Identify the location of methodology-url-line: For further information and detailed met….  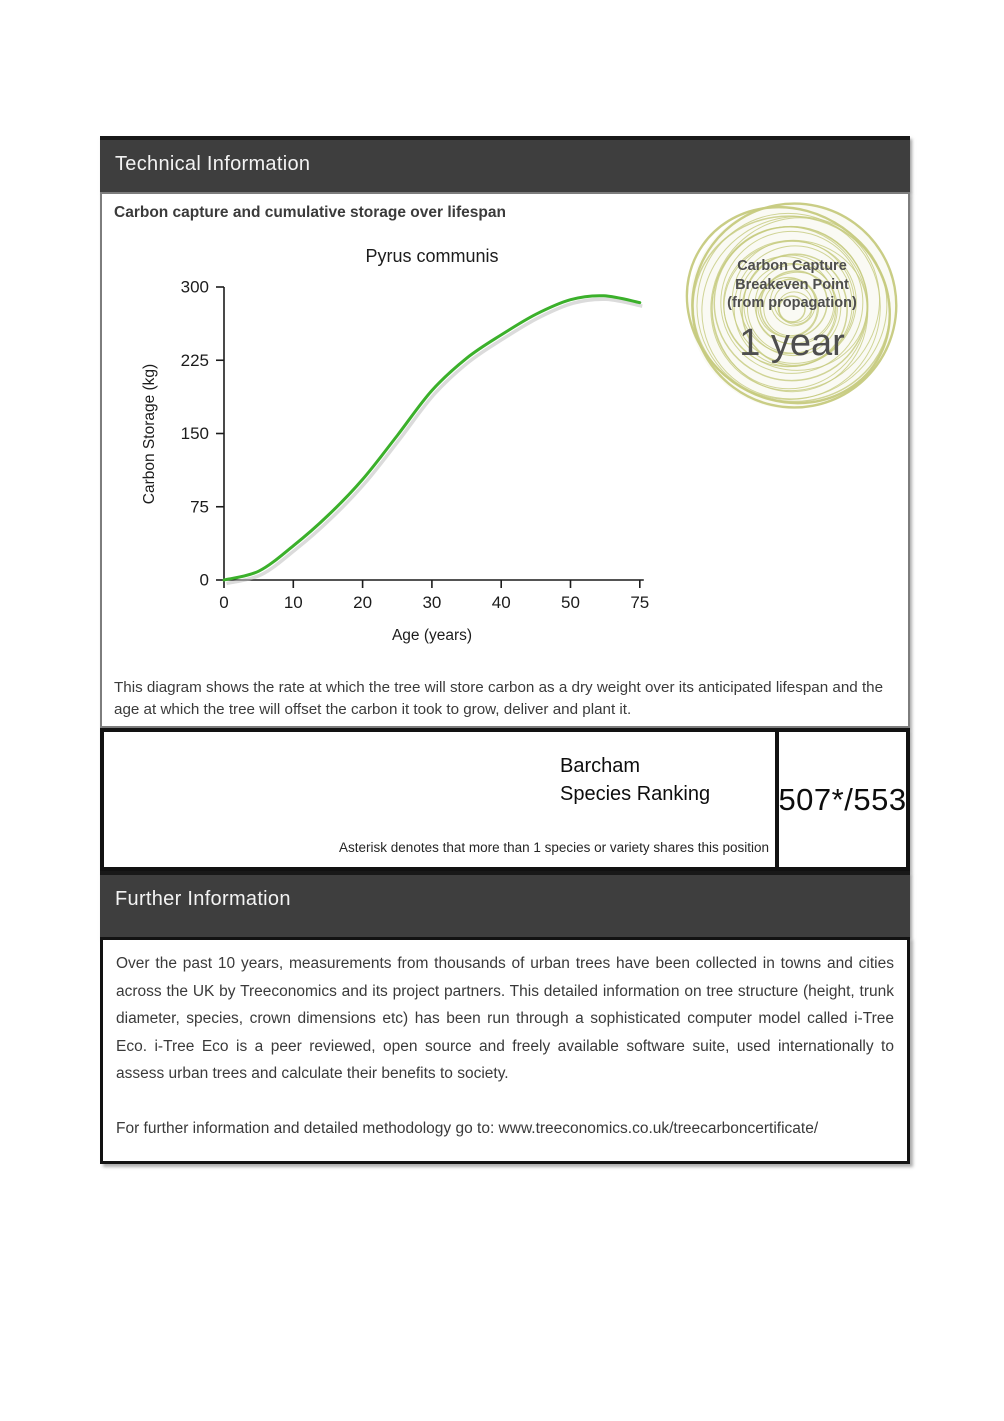
(467, 1128).